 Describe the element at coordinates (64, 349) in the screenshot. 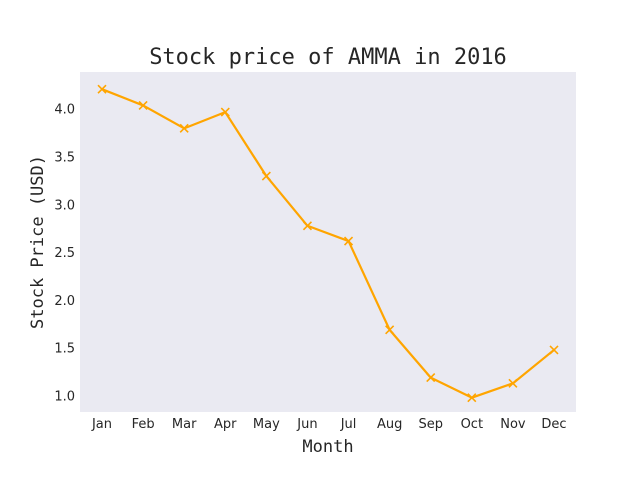

I see `y-tick-label: 1.5` at that location.